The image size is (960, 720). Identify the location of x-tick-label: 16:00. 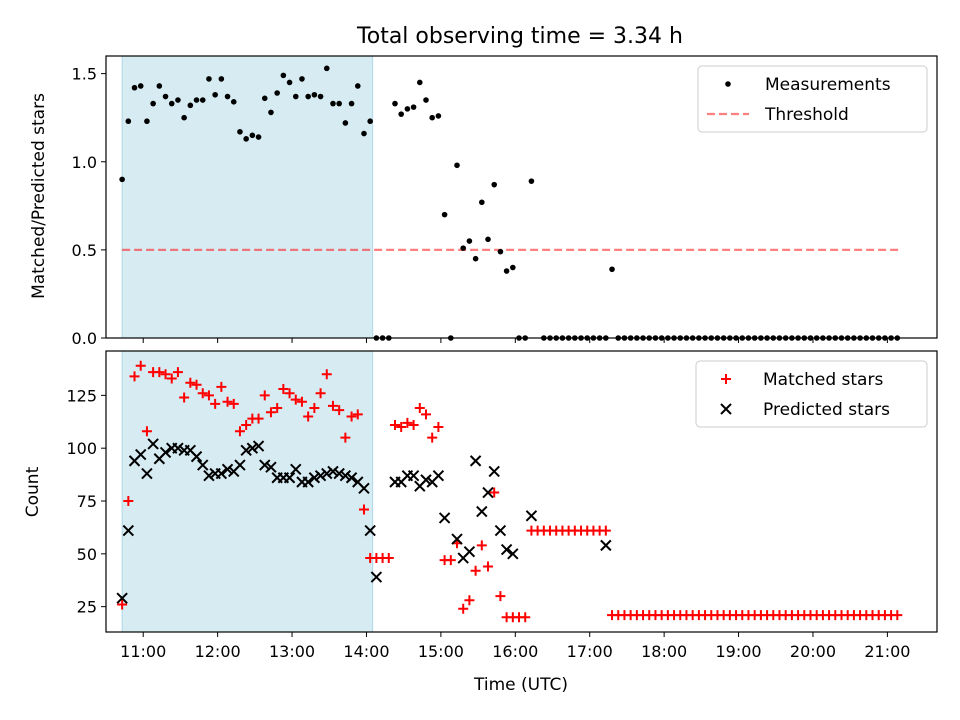
(515, 651).